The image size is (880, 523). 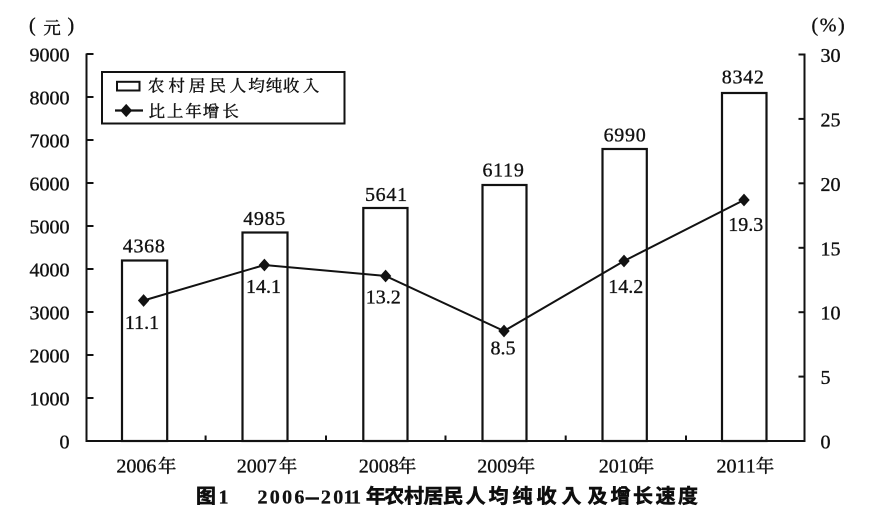 What do you see at coordinates (386, 195) in the screenshot?
I see `svg-text: 5641` at bounding box center [386, 195].